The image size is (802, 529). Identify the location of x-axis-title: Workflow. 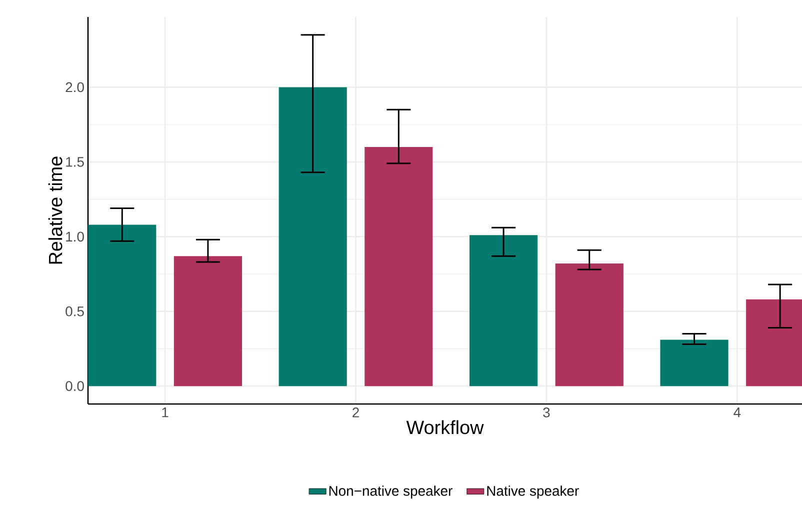
(445, 427).